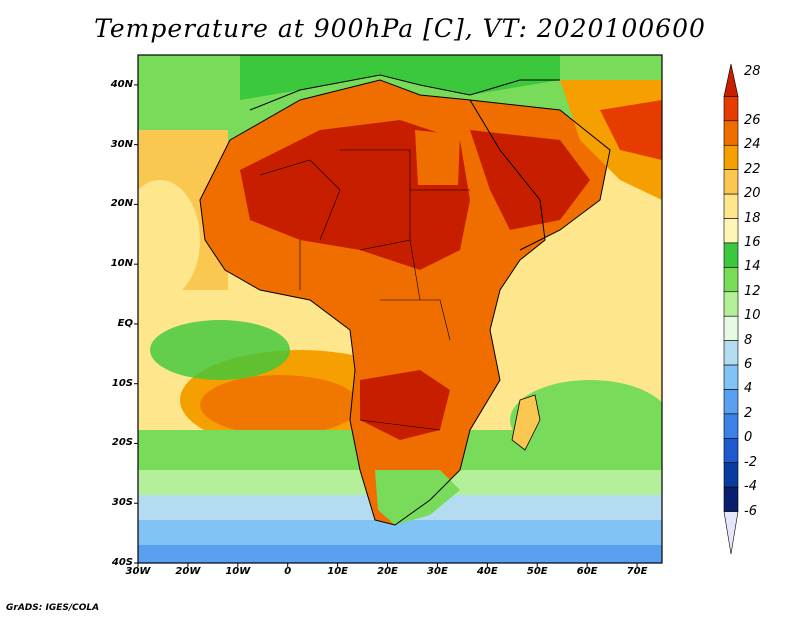 The image size is (800, 618). What do you see at coordinates (748, 438) in the screenshot?
I see `colorbar-level-label: 0` at bounding box center [748, 438].